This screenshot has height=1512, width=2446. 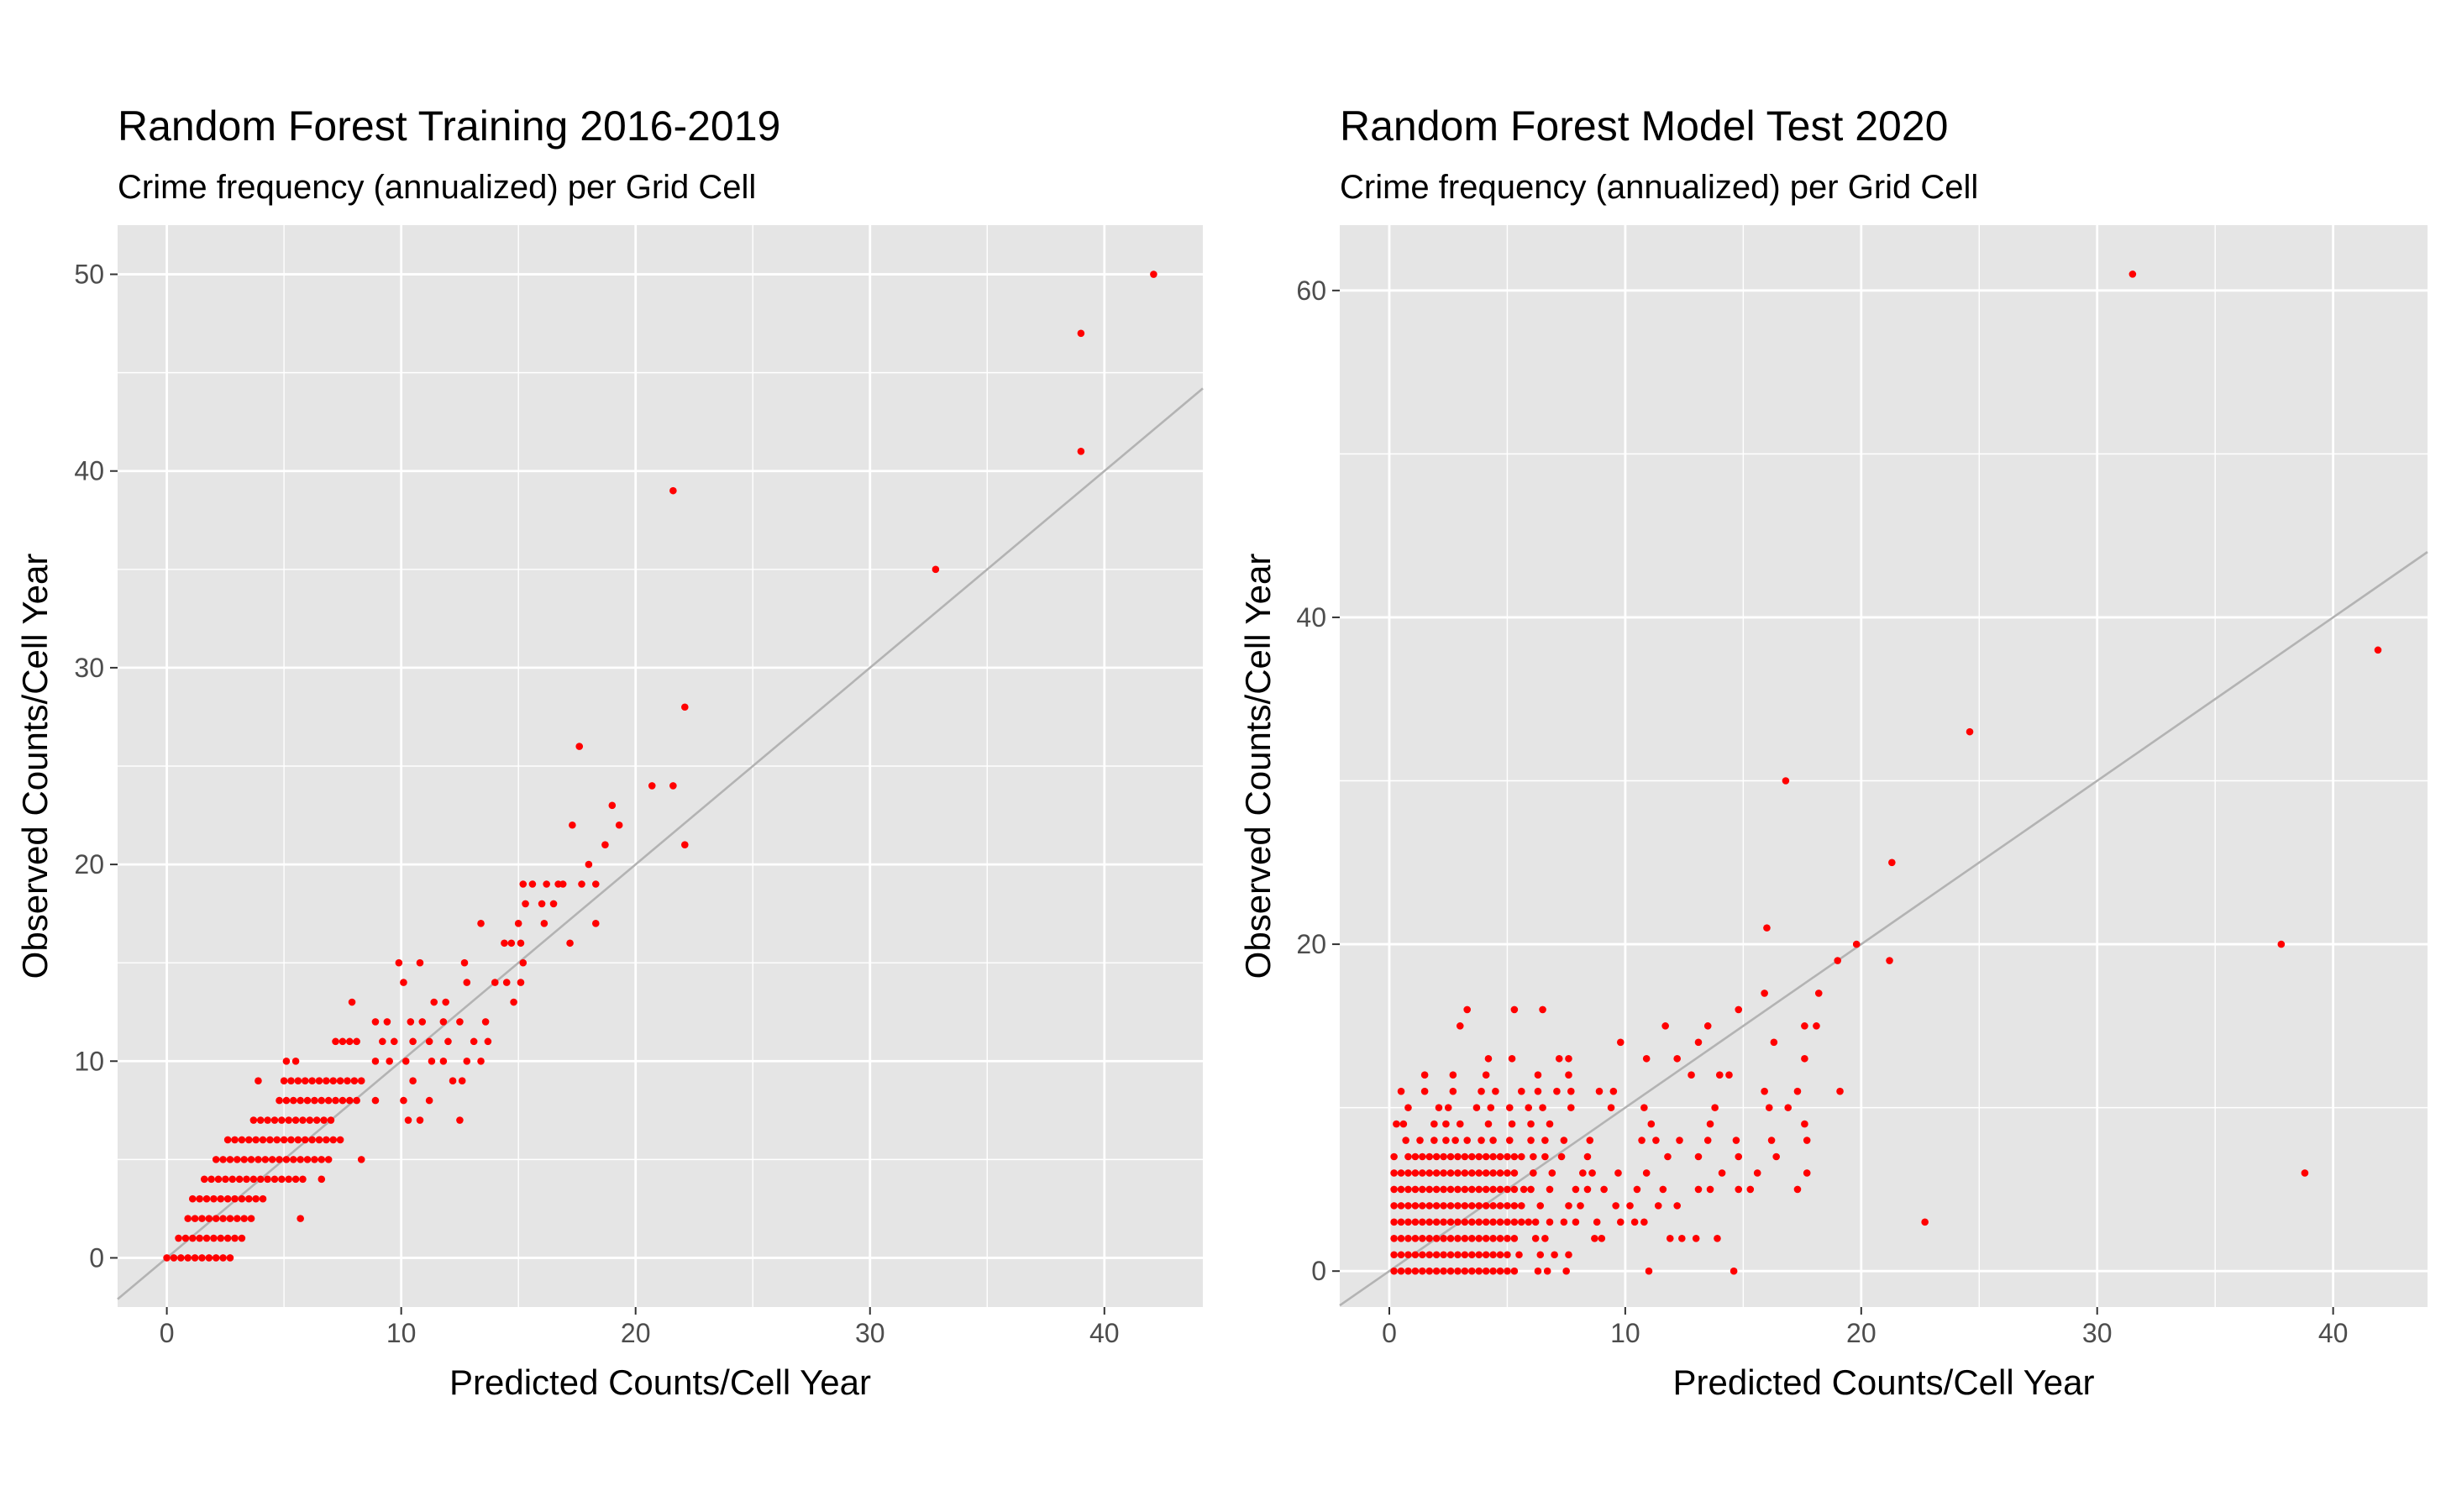 What do you see at coordinates (89, 668) in the screenshot?
I see `y-tick-label: 30` at bounding box center [89, 668].